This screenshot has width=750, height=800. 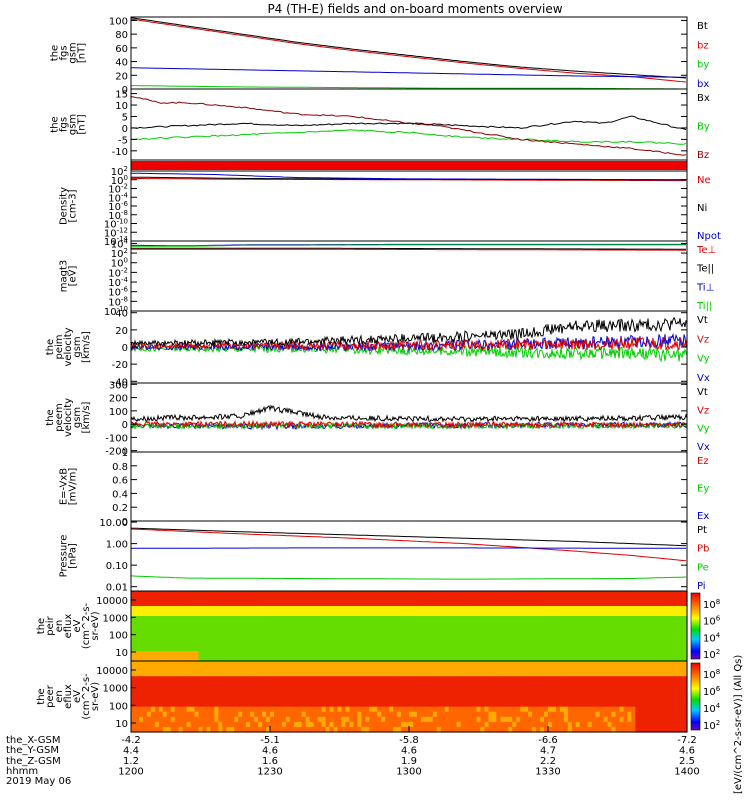 What do you see at coordinates (703, 516) in the screenshot?
I see `legend-Ex: Ex` at bounding box center [703, 516].